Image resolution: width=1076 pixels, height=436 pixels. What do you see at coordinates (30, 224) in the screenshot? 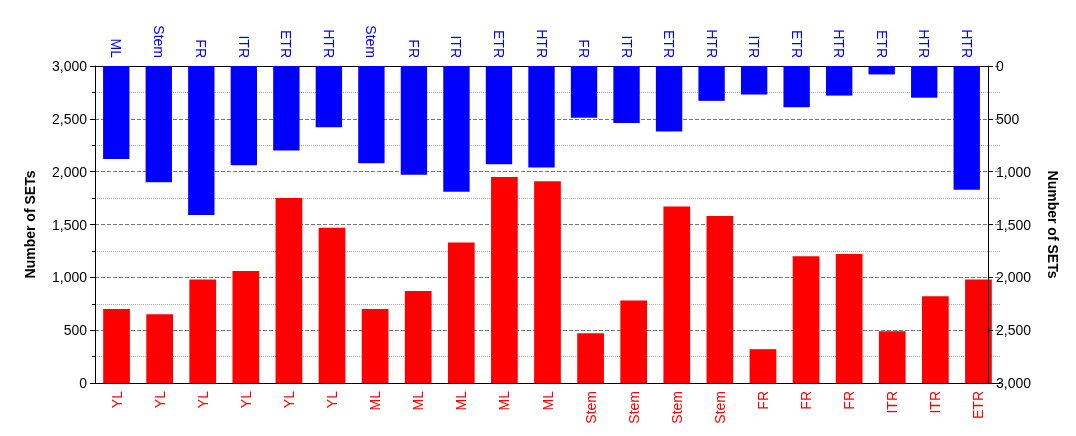
I see `y-axis-title: Number of SETs` at bounding box center [30, 224].